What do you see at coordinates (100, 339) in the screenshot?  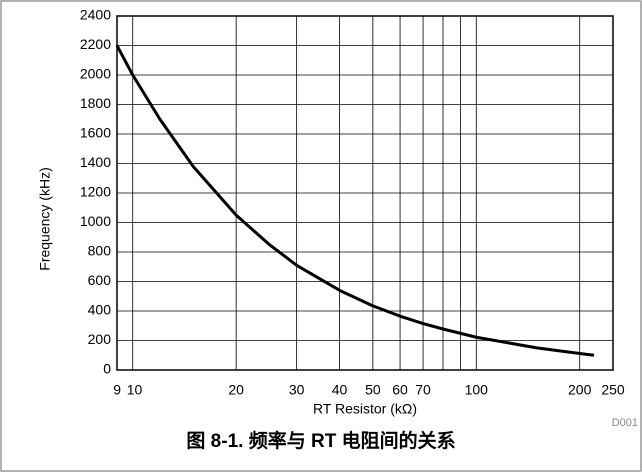 I see `y-tick-label: 200` at bounding box center [100, 339].